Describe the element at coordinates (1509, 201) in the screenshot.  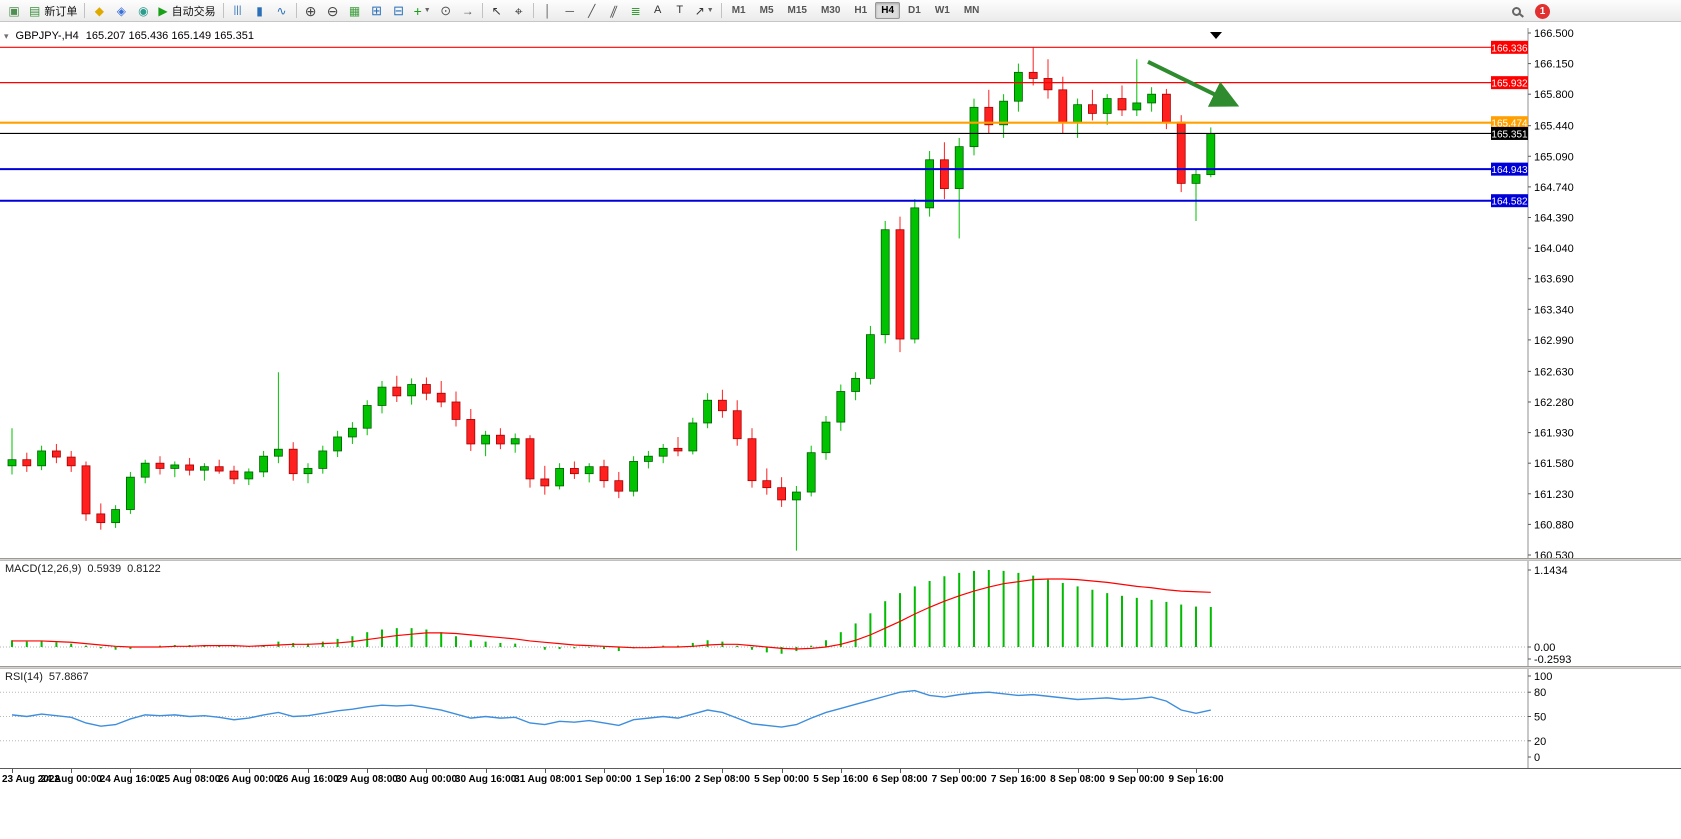
I see `price-level-label: 164.582` at that location.